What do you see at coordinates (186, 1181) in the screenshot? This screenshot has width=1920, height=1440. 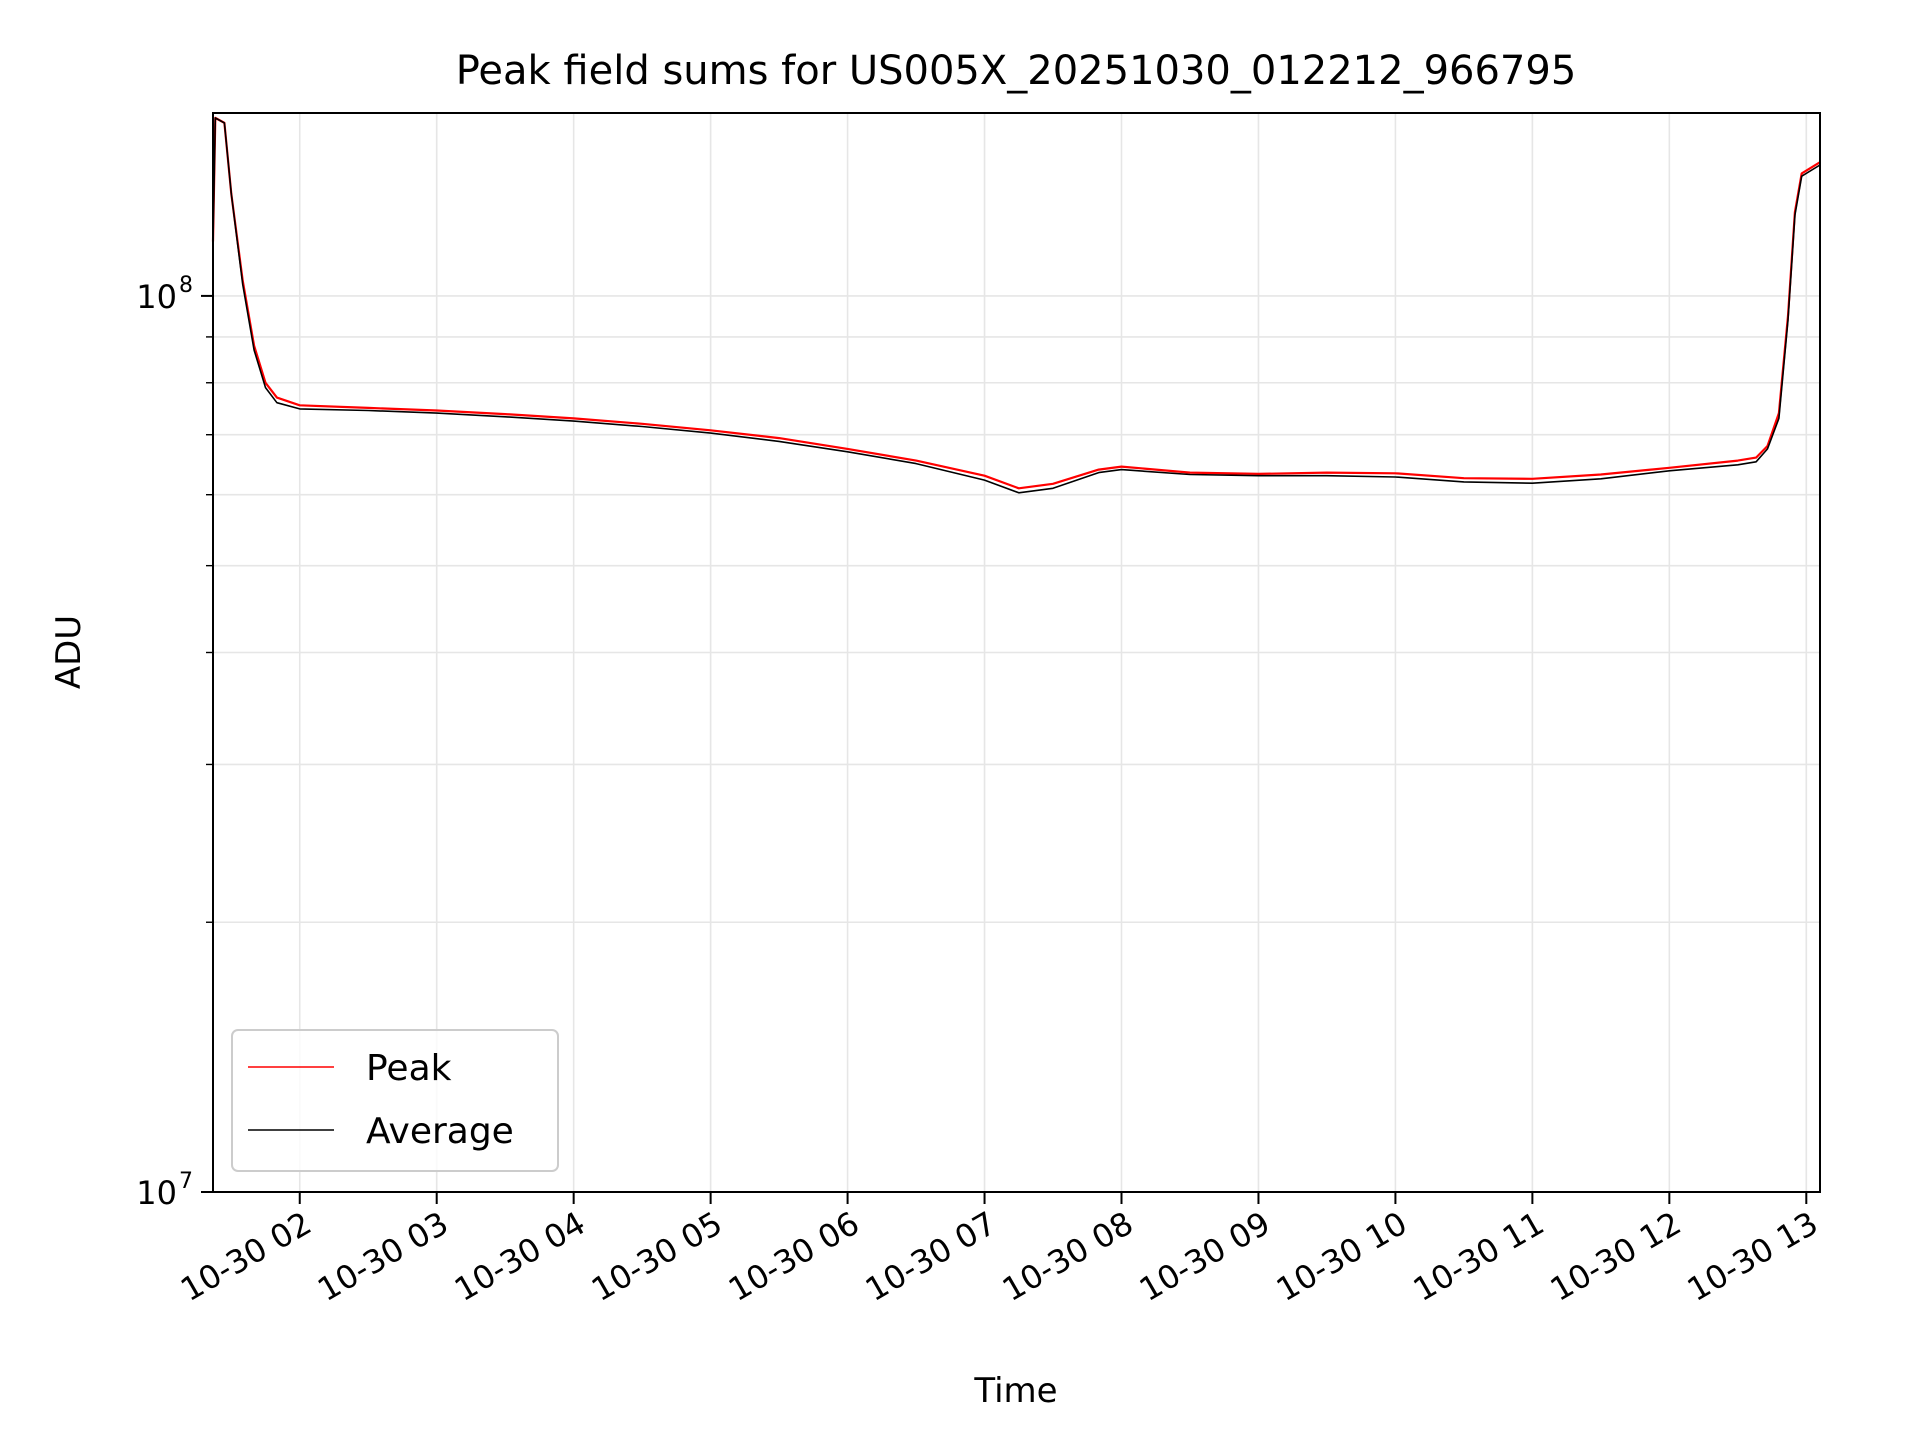 I see `y-tick-label-exponent: 7` at bounding box center [186, 1181].